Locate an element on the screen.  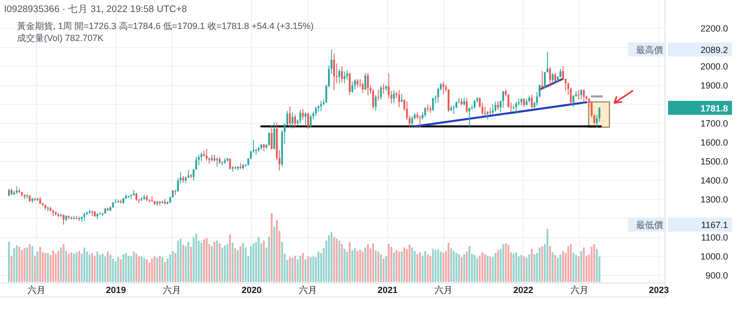
x-tick-label: 2020 is located at coordinates (252, 290).